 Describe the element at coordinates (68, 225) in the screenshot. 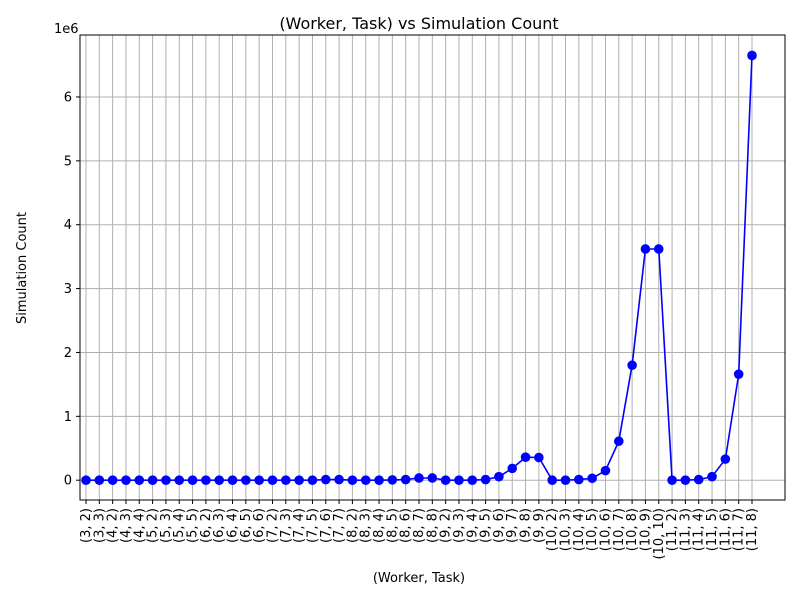

I see `y-tick-label: 4` at that location.